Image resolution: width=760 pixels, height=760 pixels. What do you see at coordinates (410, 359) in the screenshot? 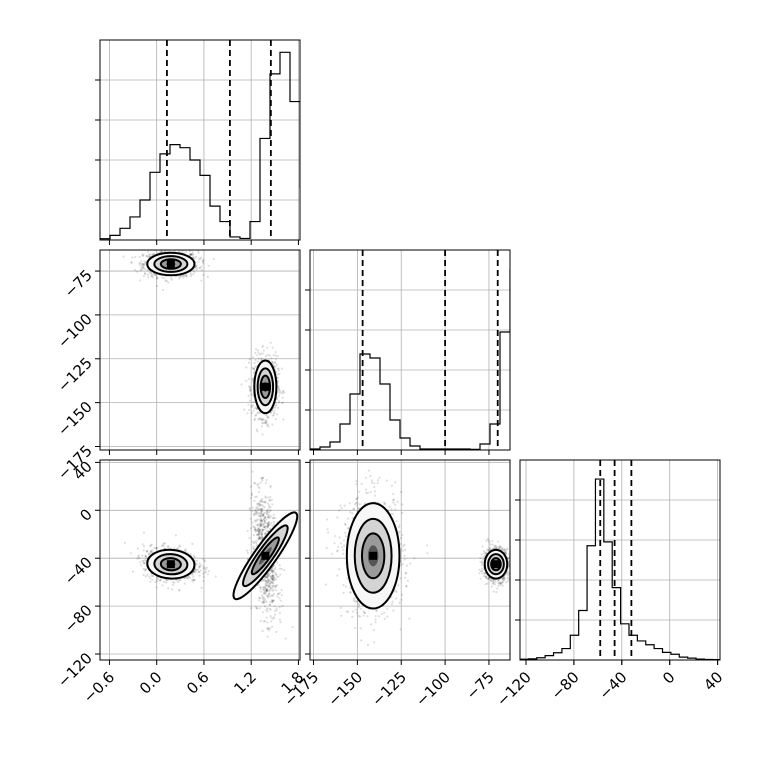
I see `hist-2-steps` at bounding box center [410, 359].